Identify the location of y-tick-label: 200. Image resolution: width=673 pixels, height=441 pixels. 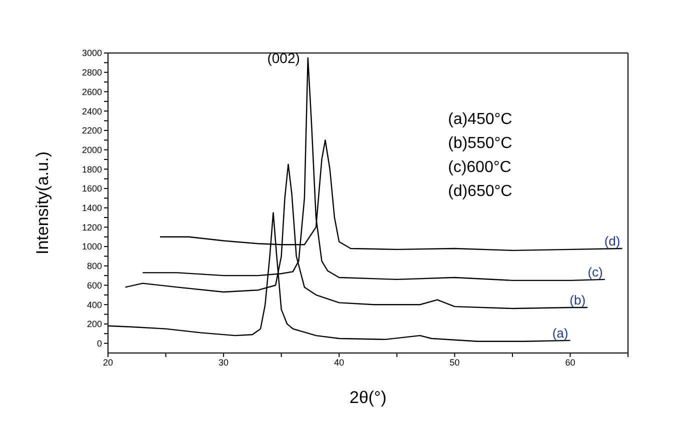
(94, 324).